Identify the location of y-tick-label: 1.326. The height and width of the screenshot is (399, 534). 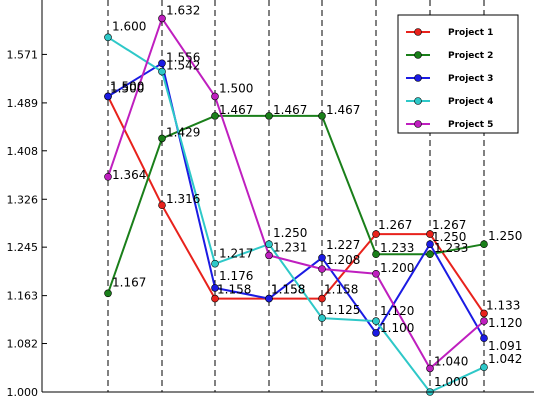
(23, 199).